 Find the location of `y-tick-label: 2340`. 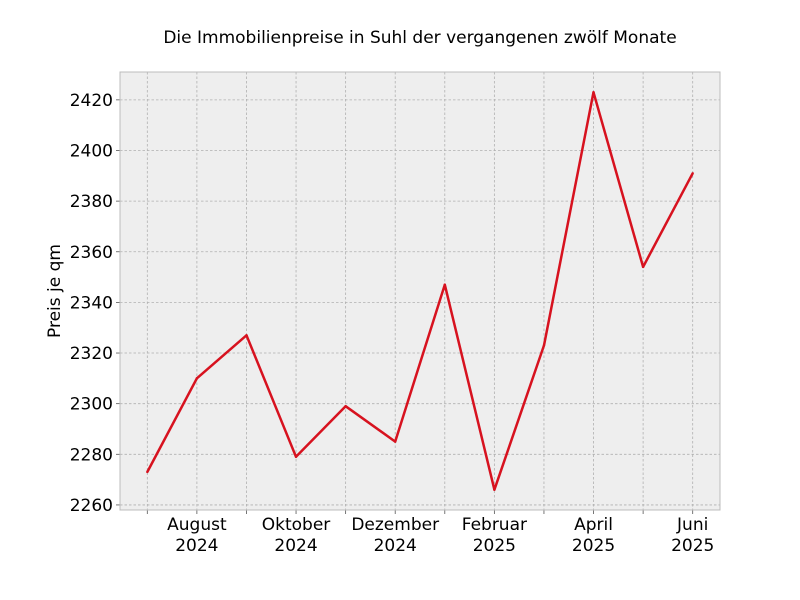

y-tick-label: 2340 is located at coordinates (91, 303).